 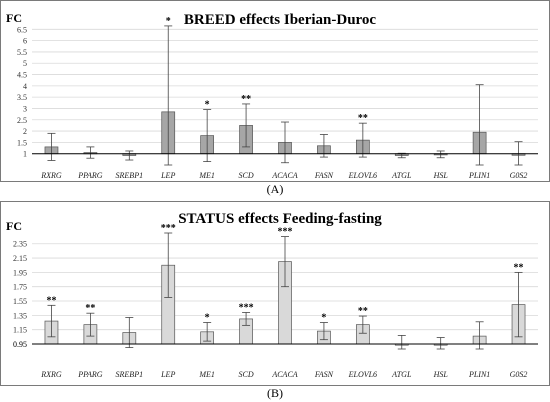 I want to click on y-tick-label: 2.15, so click(x=20, y=258).